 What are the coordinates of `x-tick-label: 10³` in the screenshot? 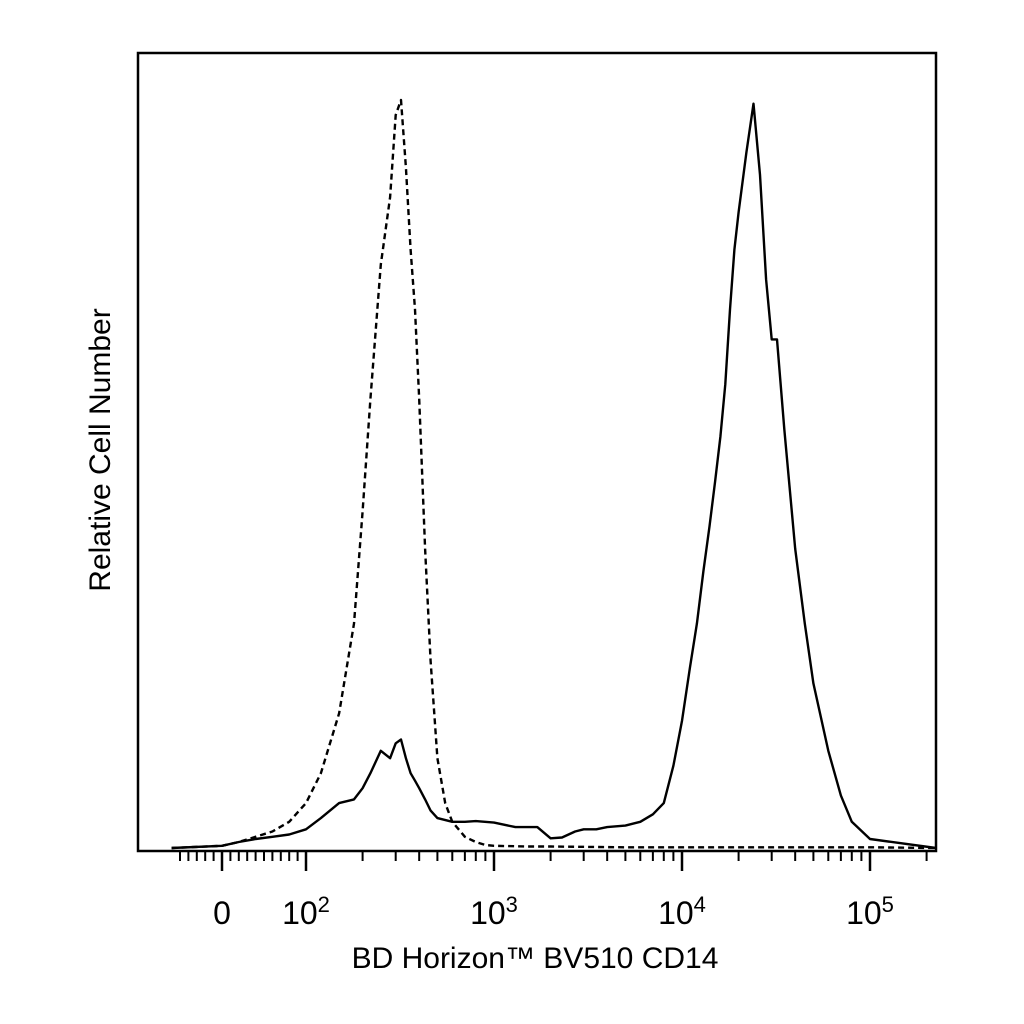 It's located at (494, 911).